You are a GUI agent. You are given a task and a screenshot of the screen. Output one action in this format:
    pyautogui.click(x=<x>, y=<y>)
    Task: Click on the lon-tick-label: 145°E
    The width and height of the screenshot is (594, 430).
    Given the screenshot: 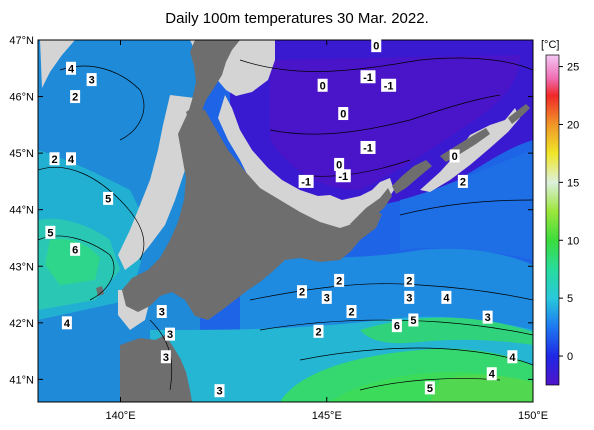 What is the action you would take?
    pyautogui.click(x=327, y=416)
    